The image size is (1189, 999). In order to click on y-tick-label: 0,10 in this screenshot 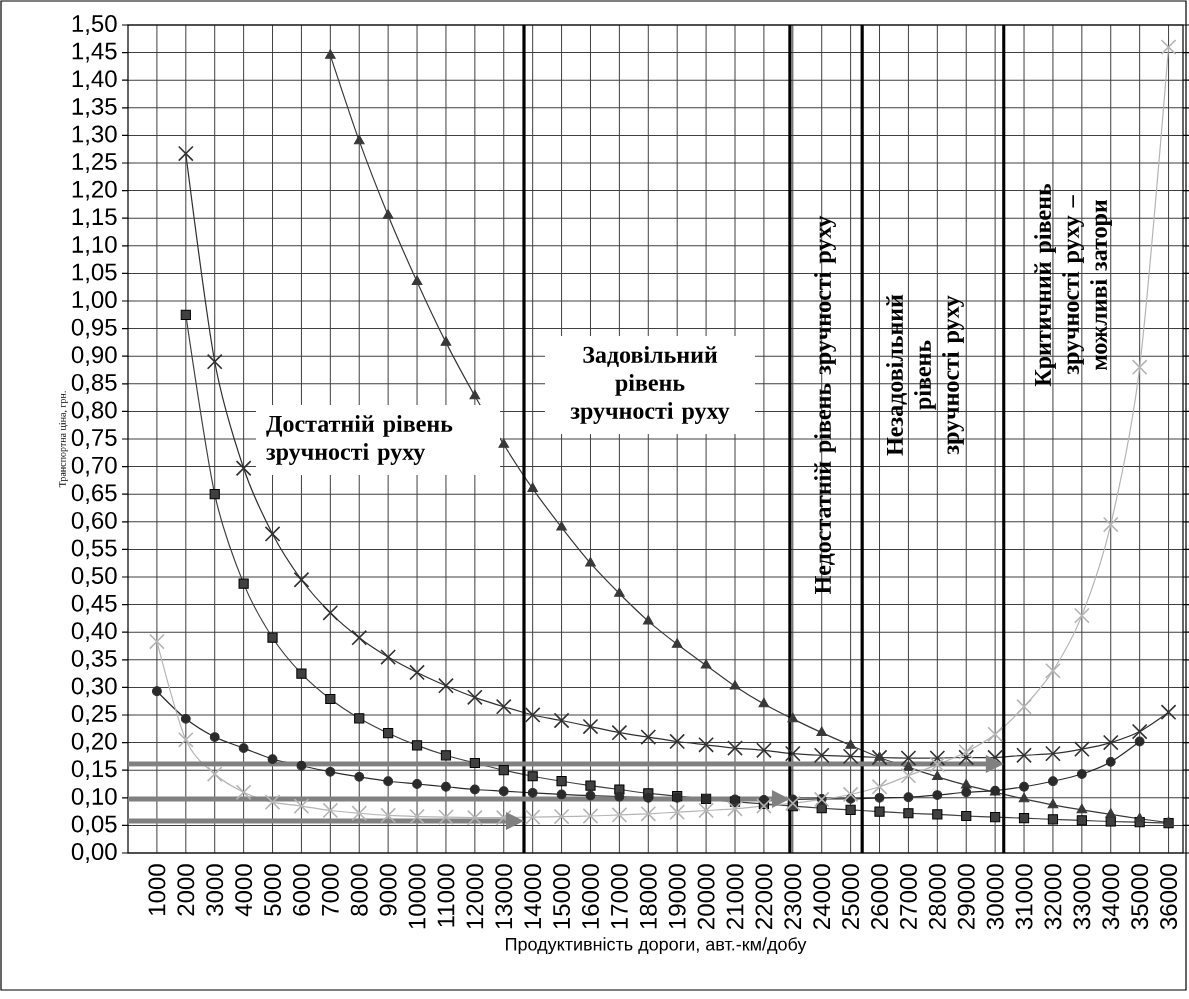, I will do `click(94, 797)`.